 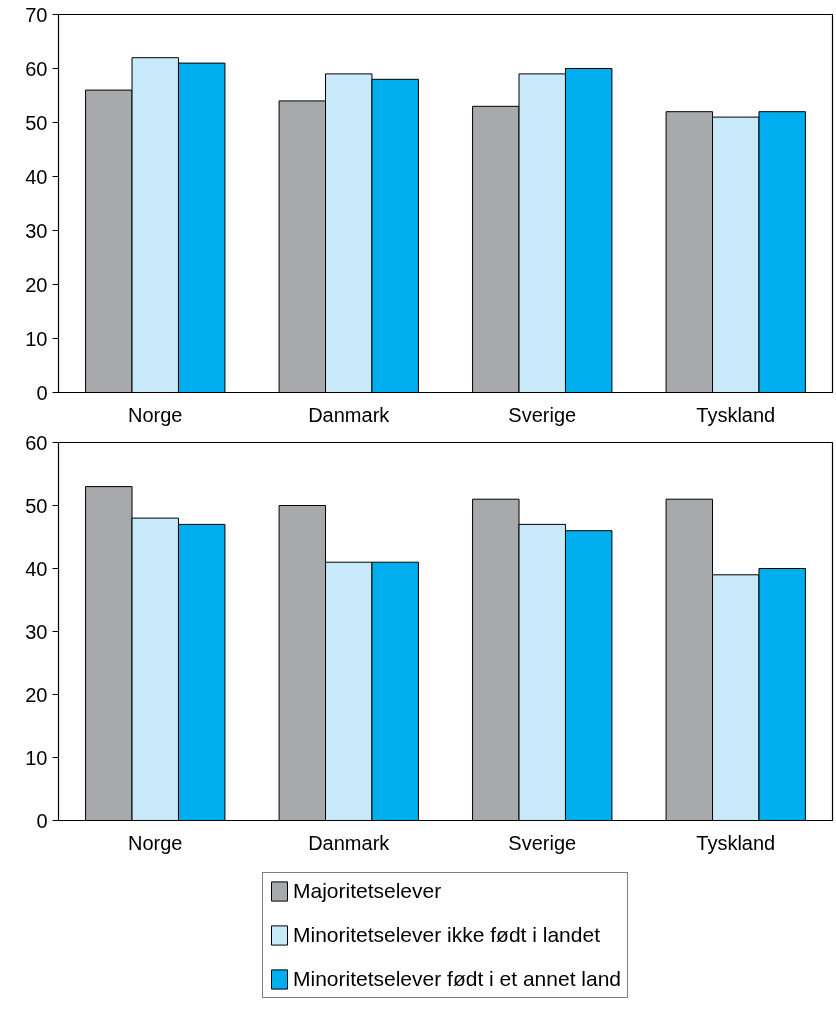 I want to click on legend-label: Minoritetselever født i et annet land, so click(x=457, y=979).